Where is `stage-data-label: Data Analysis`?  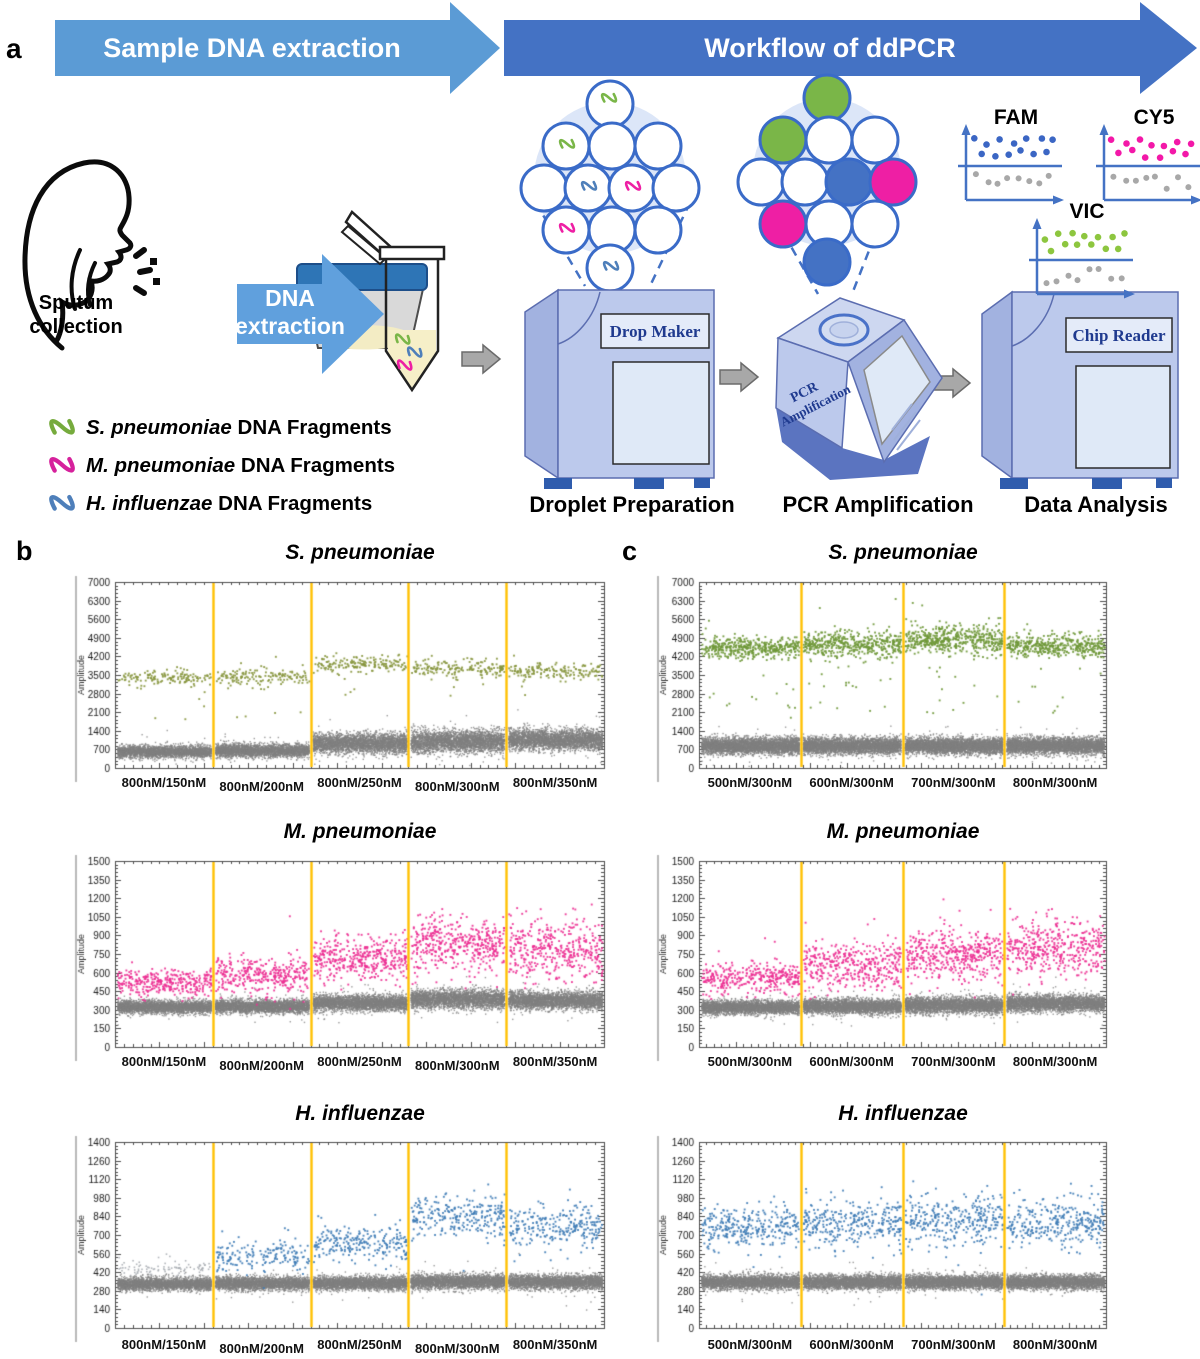 stage-data-label: Data Analysis is located at coordinates (1095, 504).